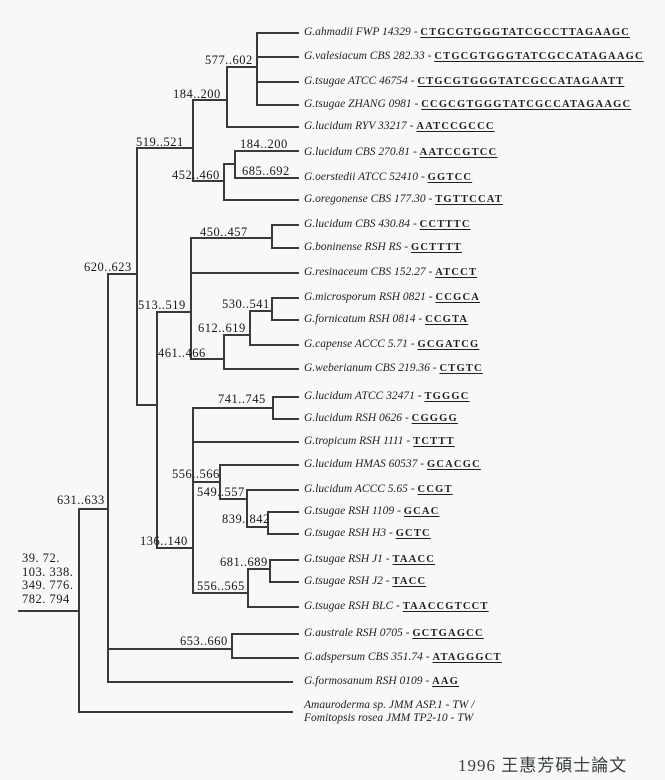 Image resolution: width=665 pixels, height=780 pixels. I want to click on taxon-label: G.tsugae RSH H3 - GCTC, so click(367, 533).